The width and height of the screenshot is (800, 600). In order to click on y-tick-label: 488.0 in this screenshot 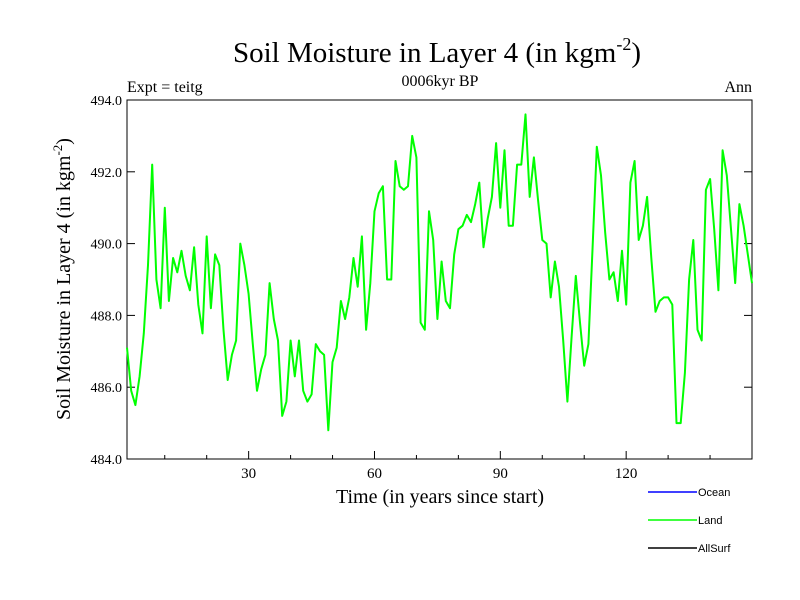, I will do `click(107, 316)`.